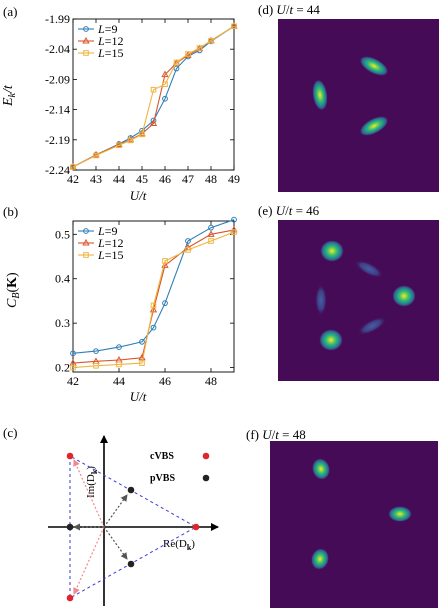 This screenshot has height=615, width=448. I want to click on panel-d-heatmap: (d) U/t = 44, so click(348, 97).